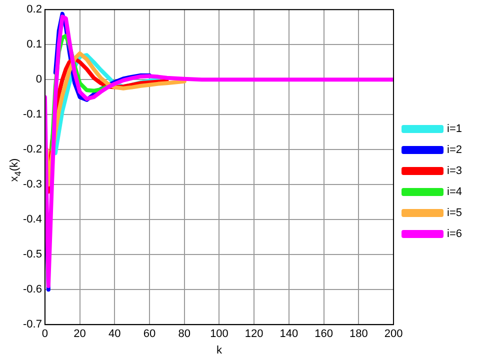 This screenshot has height=359, width=480. I want to click on x-tick-label: 60, so click(149, 334).